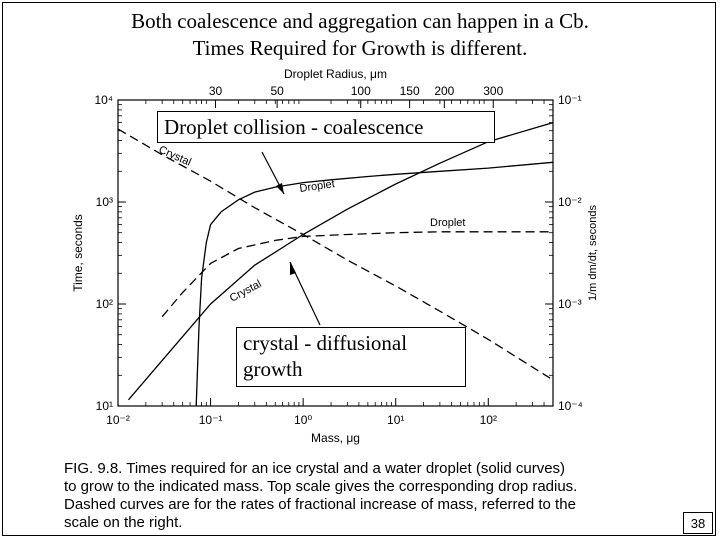  What do you see at coordinates (570, 406) in the screenshot?
I see `y-right-tick-label: 10⁻⁴` at bounding box center [570, 406].